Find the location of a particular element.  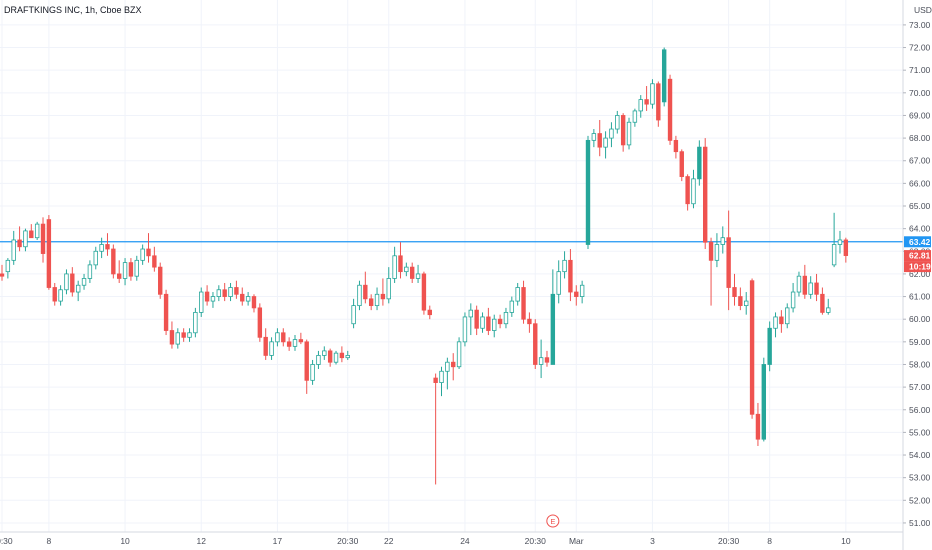

earnings-marker is located at coordinates (553, 521).